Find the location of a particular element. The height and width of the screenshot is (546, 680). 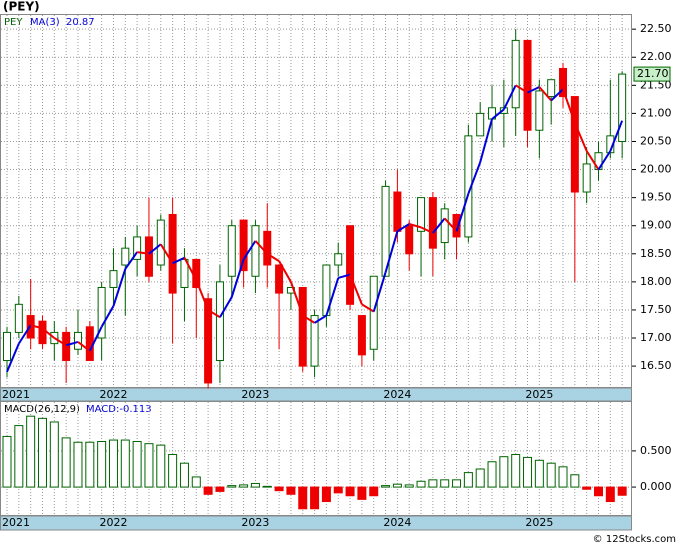

y-tick-label: 19.50 is located at coordinates (656, 197).